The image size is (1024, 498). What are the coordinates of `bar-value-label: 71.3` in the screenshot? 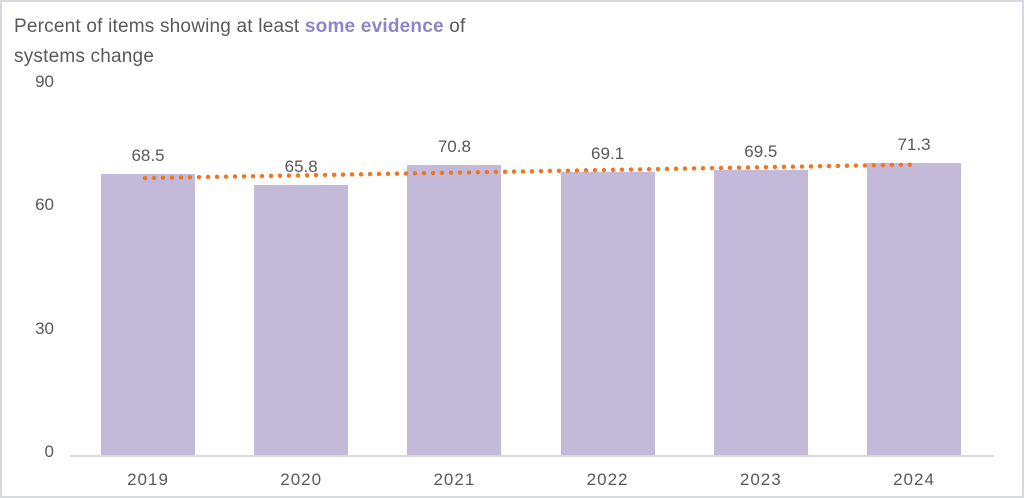 It's located at (914, 144).